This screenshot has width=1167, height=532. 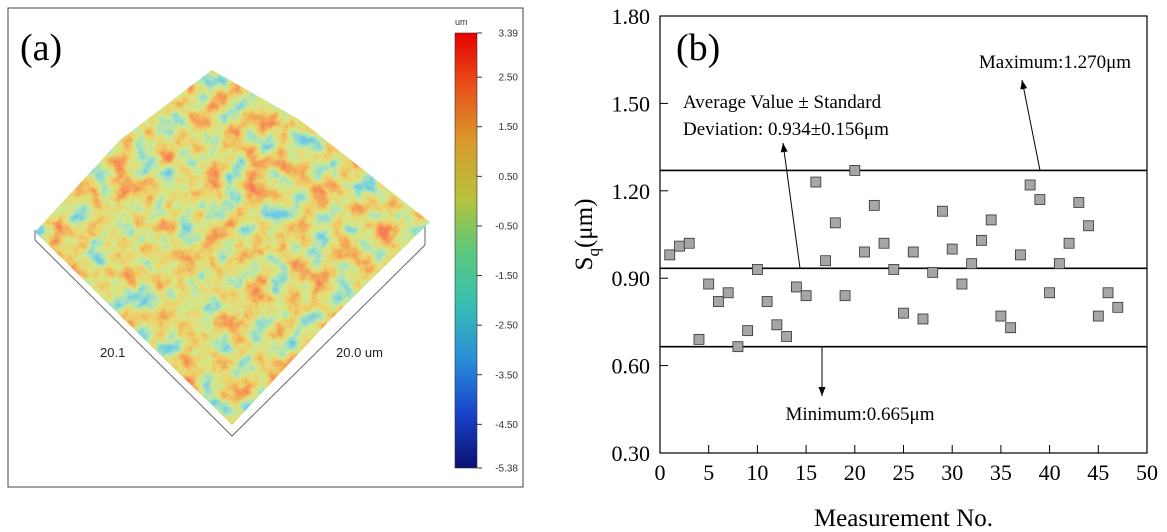 What do you see at coordinates (708, 472) in the screenshot?
I see `x-tick-label: 5` at bounding box center [708, 472].